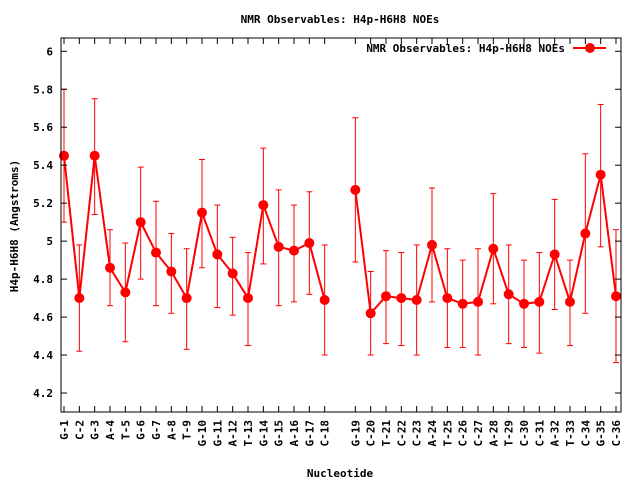 The image size is (640, 480). Describe the element at coordinates (616, 433) in the screenshot. I see `x-tick-label: C-36` at that location.